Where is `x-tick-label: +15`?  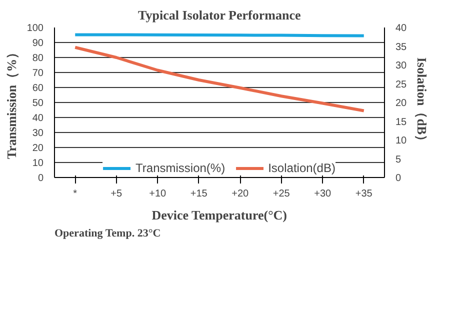
x-tick-label: +15 is located at coordinates (199, 194).